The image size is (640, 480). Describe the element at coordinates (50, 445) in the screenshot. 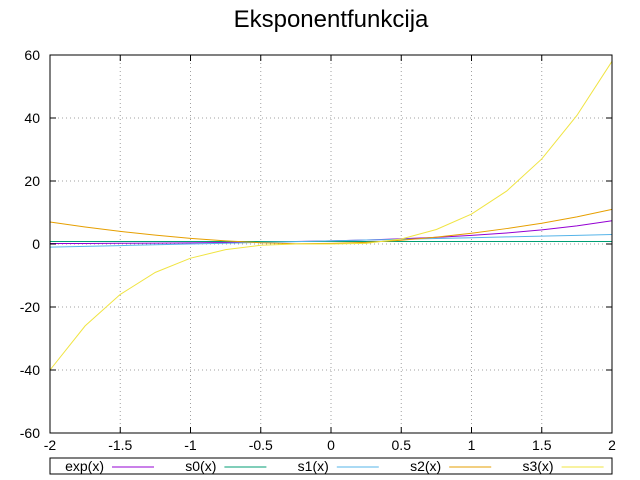

I see `x-tick-label: -2` at that location.